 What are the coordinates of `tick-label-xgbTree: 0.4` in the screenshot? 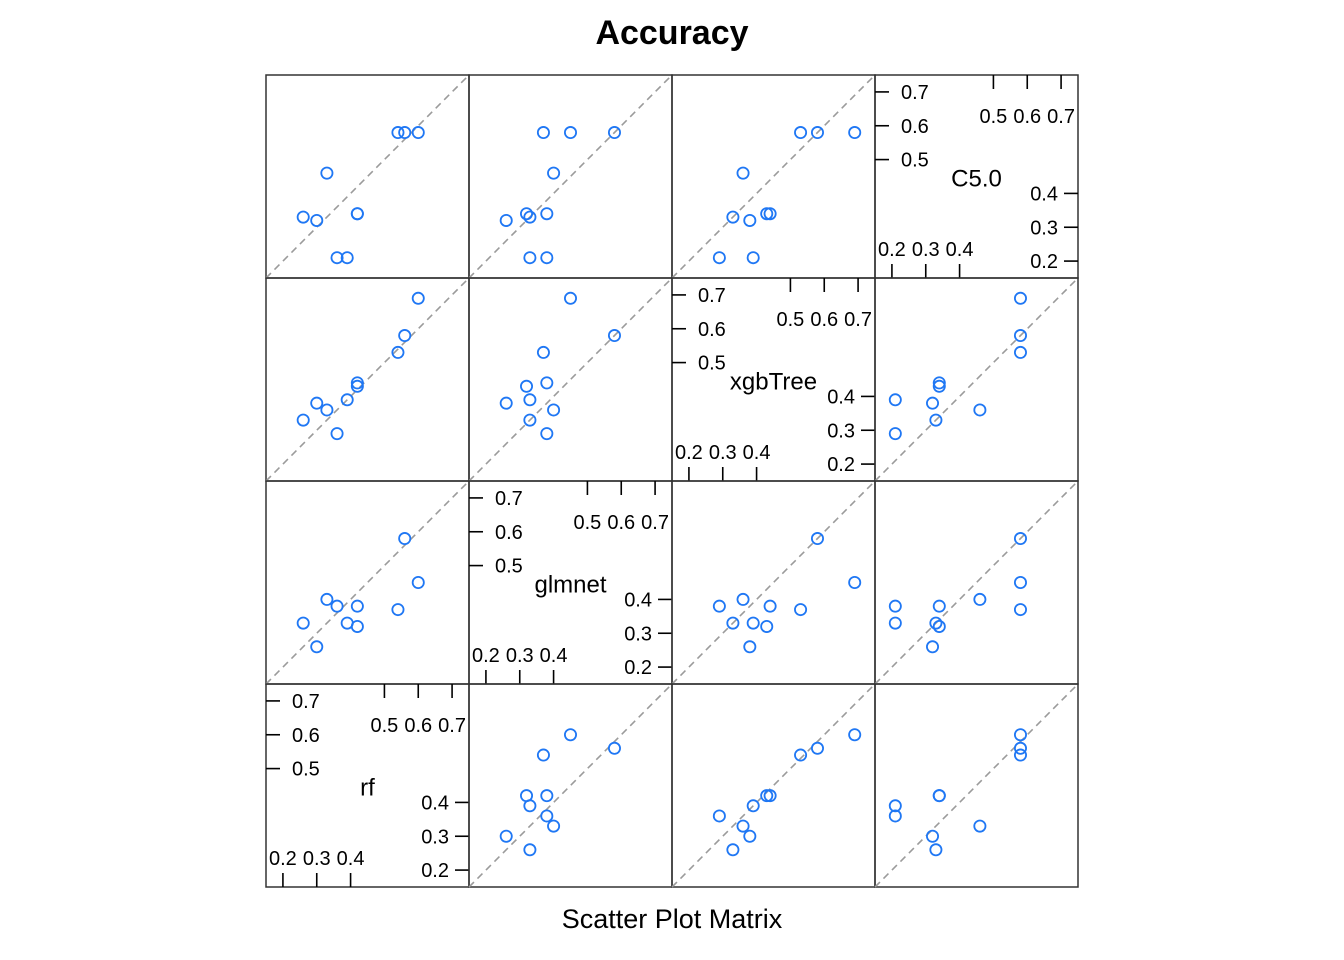 It's located at (841, 397).